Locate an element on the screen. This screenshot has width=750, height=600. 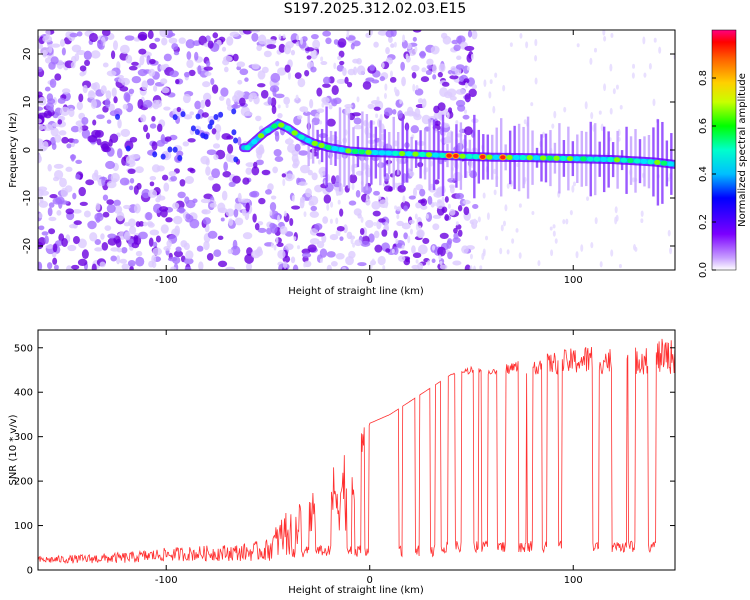
spectrogram-y-label: Frequency (Hz) is located at coordinates (13, 150).